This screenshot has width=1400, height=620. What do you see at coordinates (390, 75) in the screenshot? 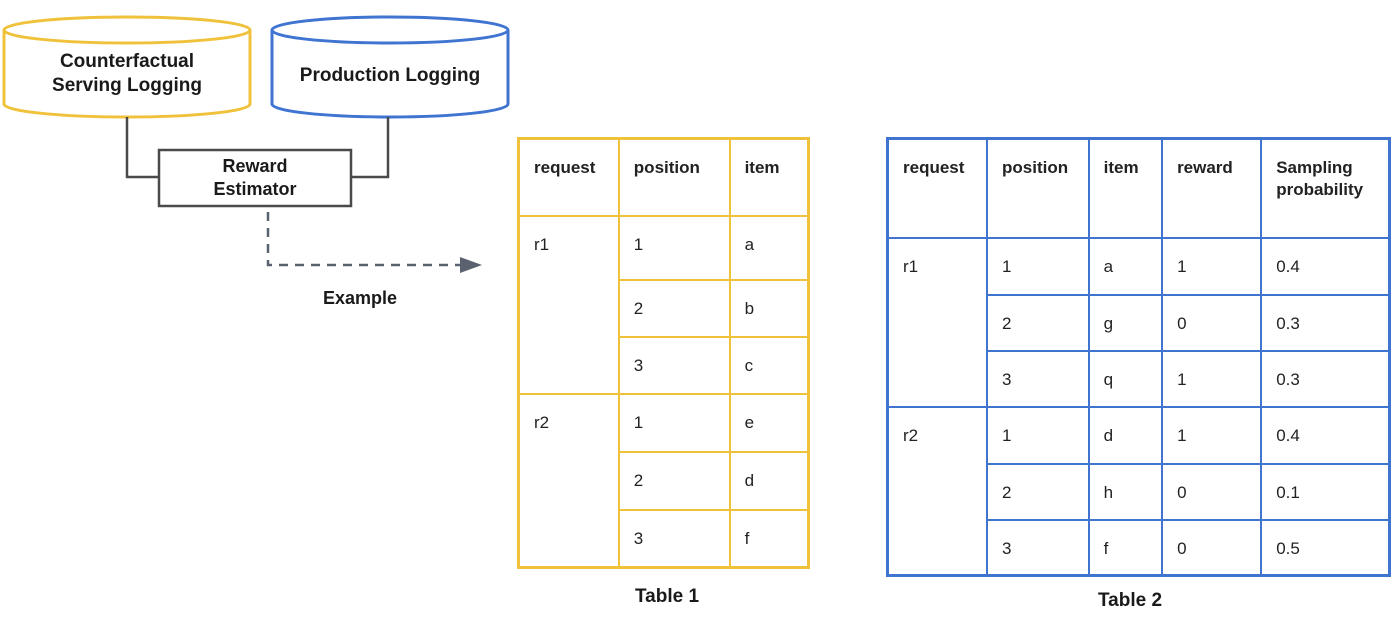
I see `production-db-label: Production Logging` at bounding box center [390, 75].